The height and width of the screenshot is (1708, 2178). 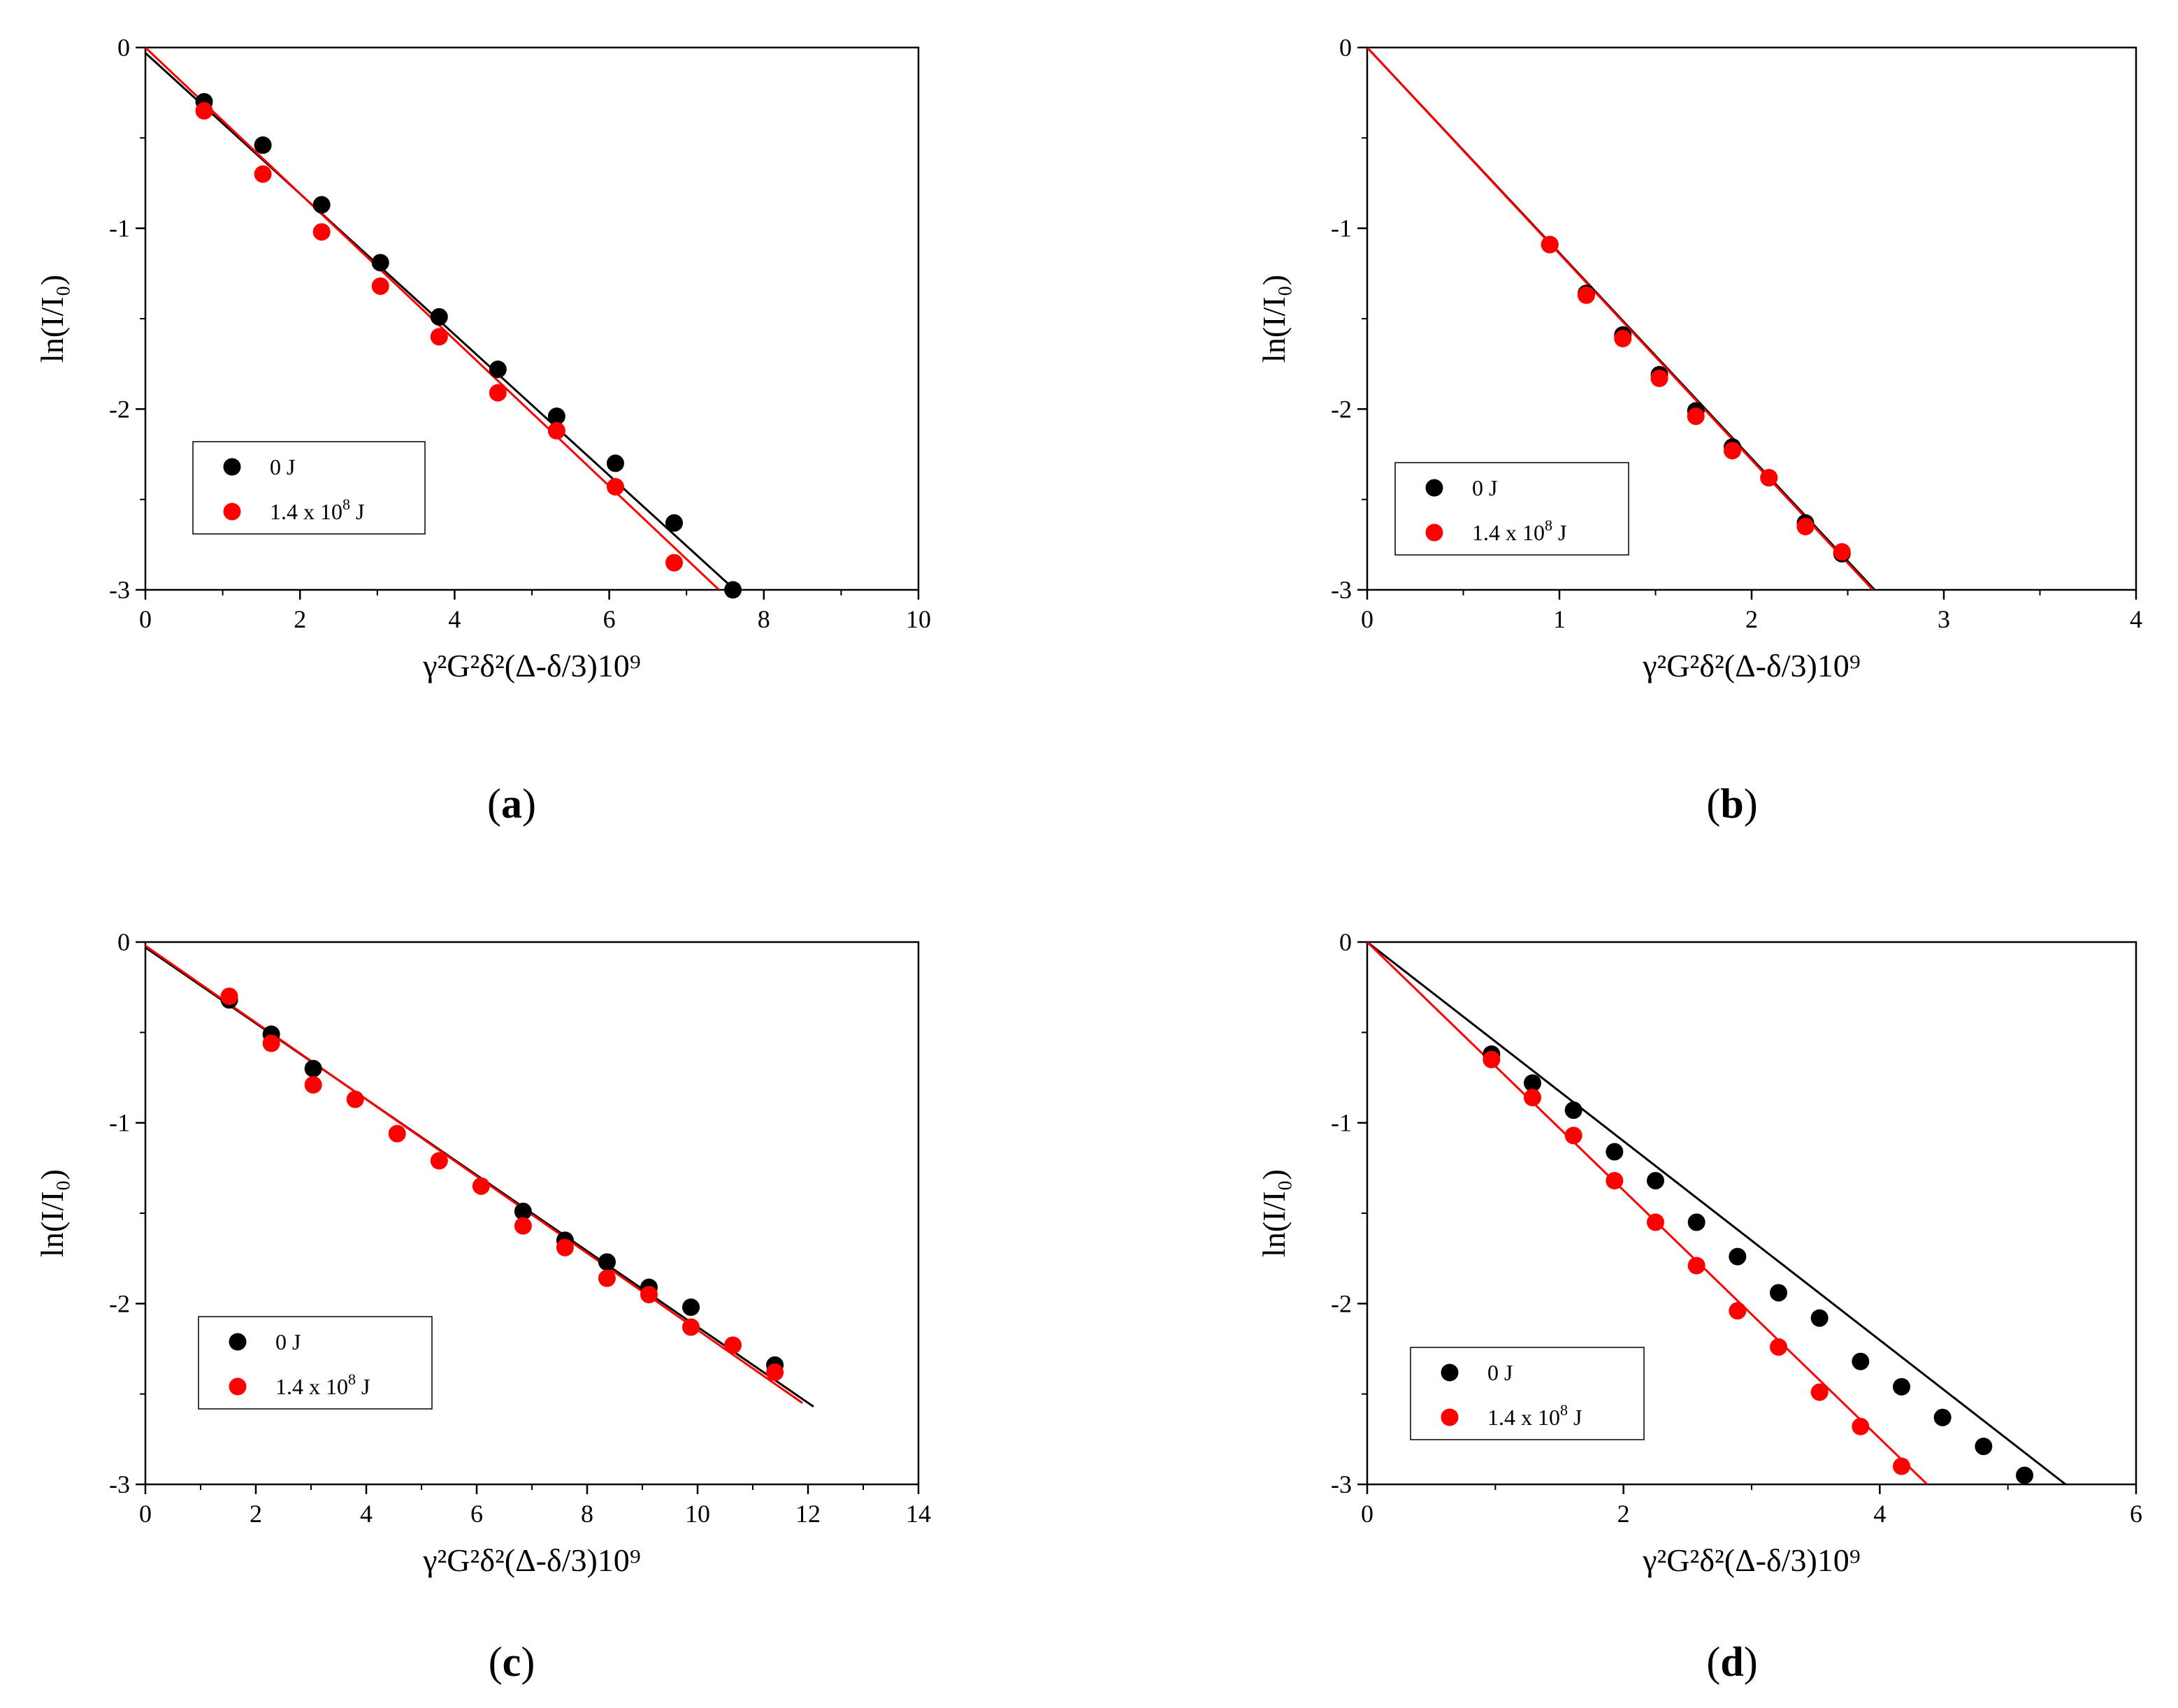 I want to click on fit-line-zero-j, so click(x=1717, y=1213).